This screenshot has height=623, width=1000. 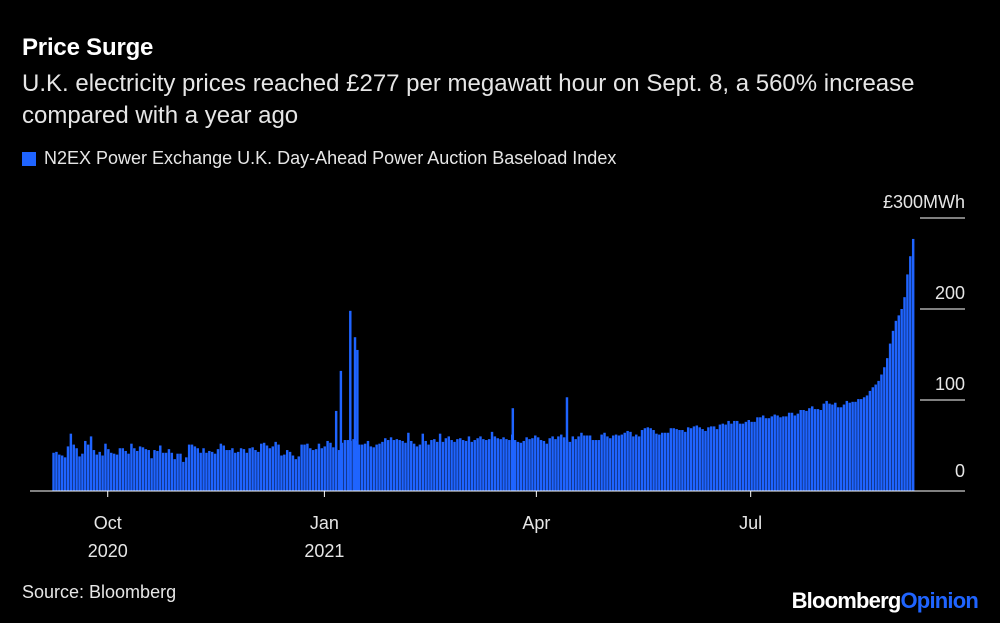 I want to click on brand-part1: Bloomberg, so click(x=846, y=600).